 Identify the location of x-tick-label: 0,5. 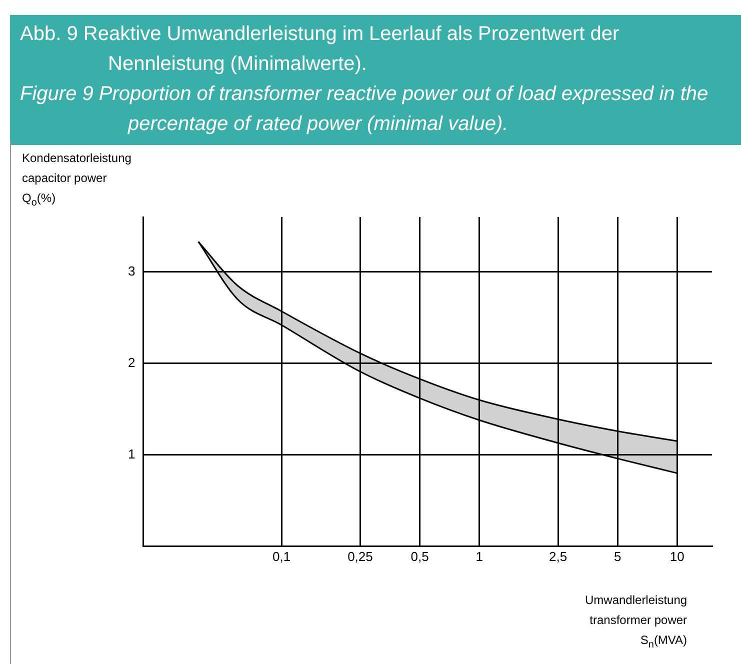
(419, 556).